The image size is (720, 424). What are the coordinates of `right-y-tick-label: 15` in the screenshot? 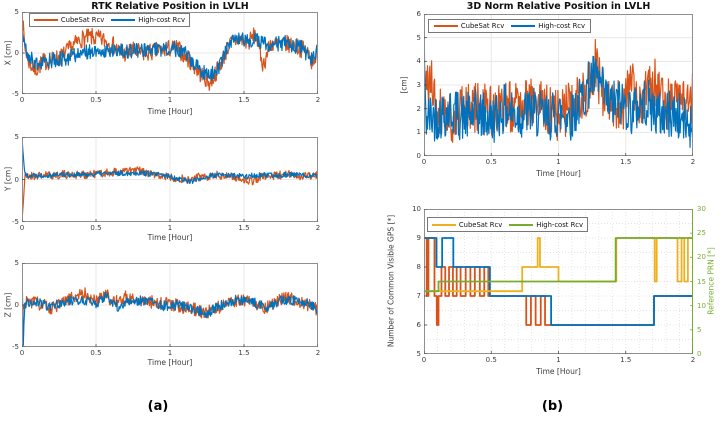 It's located at (701, 281).